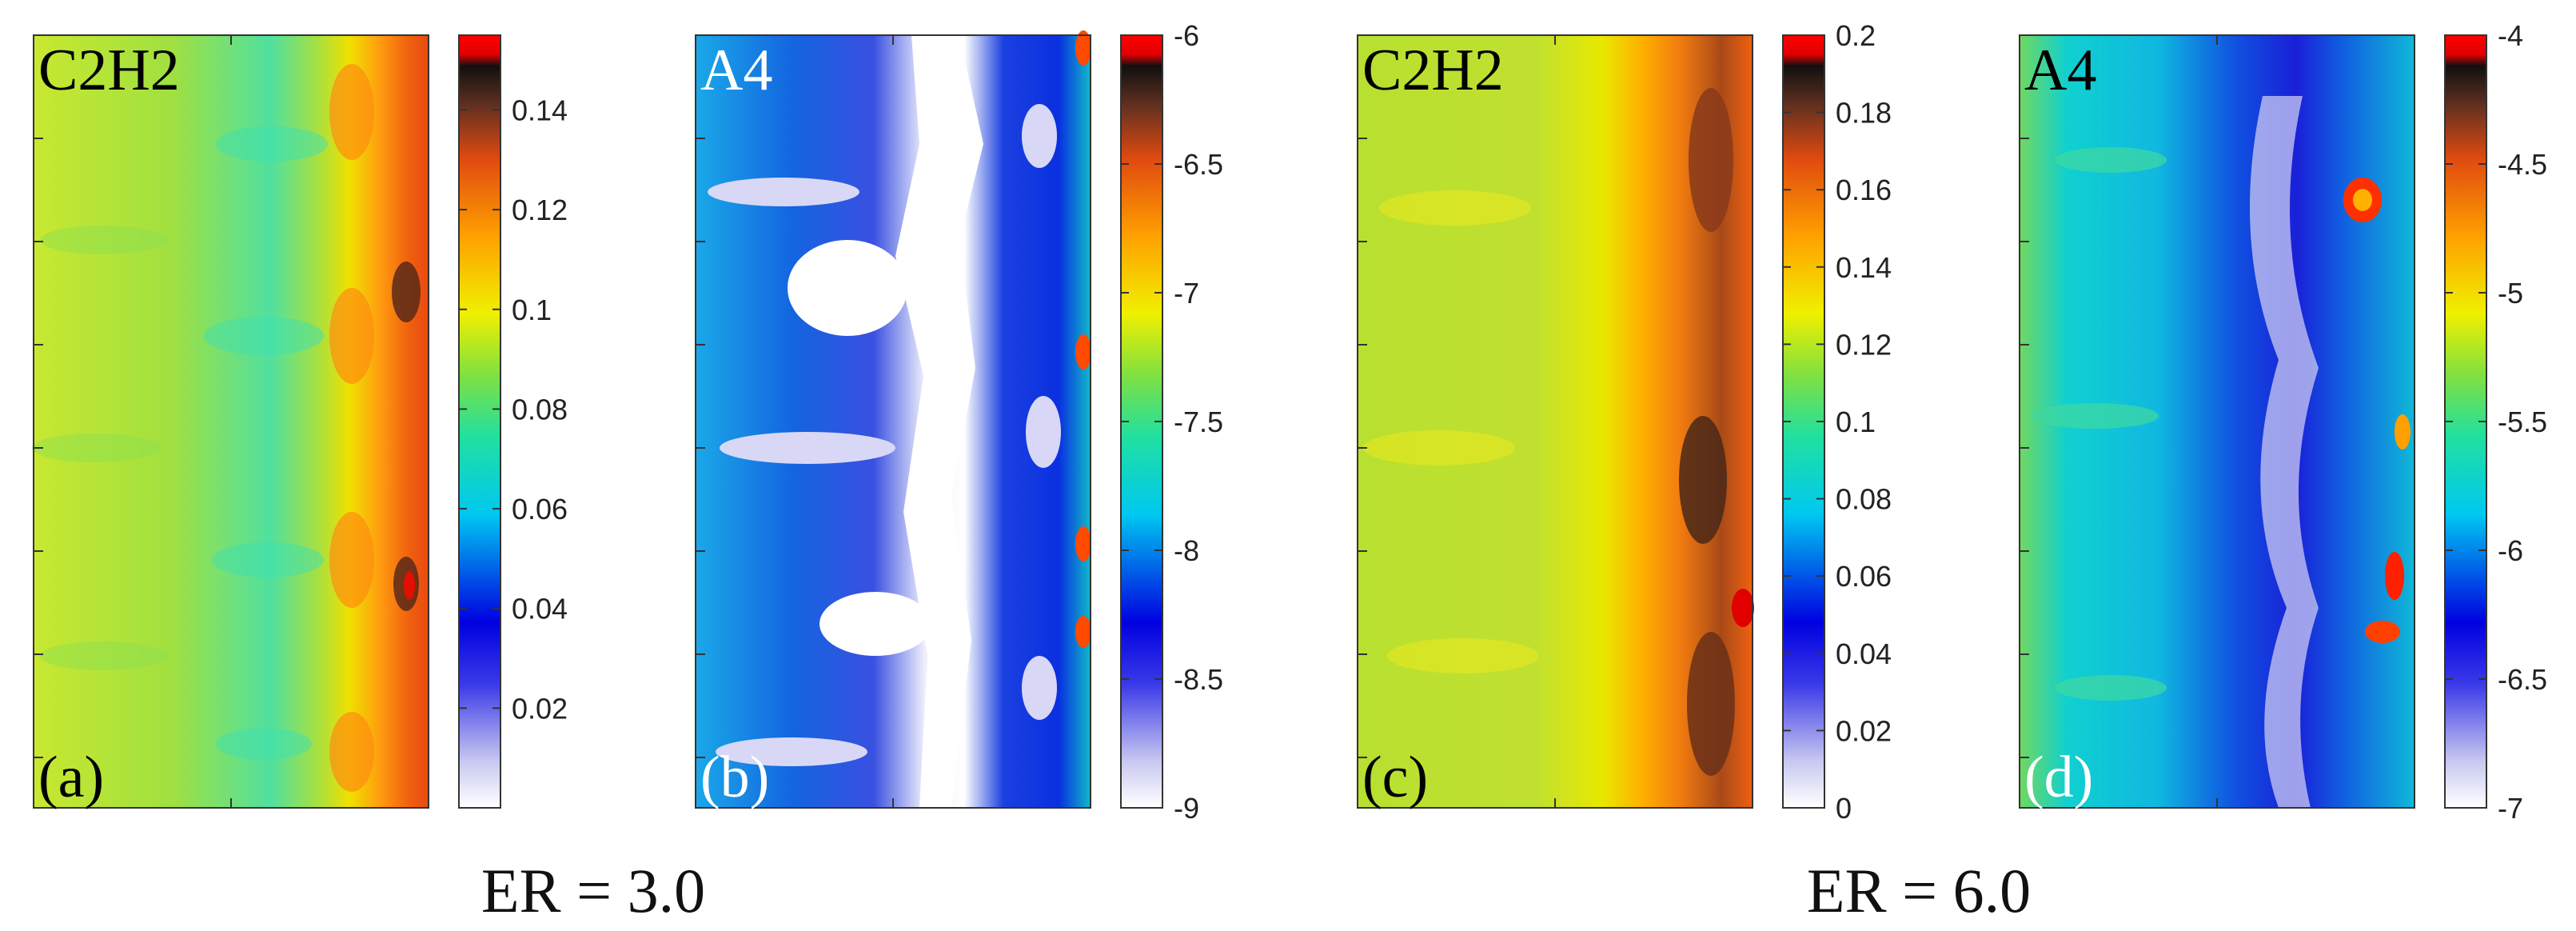 This screenshot has width=2576, height=931. What do you see at coordinates (71, 777) in the screenshot?
I see `panel-letter-a: (a)` at bounding box center [71, 777].